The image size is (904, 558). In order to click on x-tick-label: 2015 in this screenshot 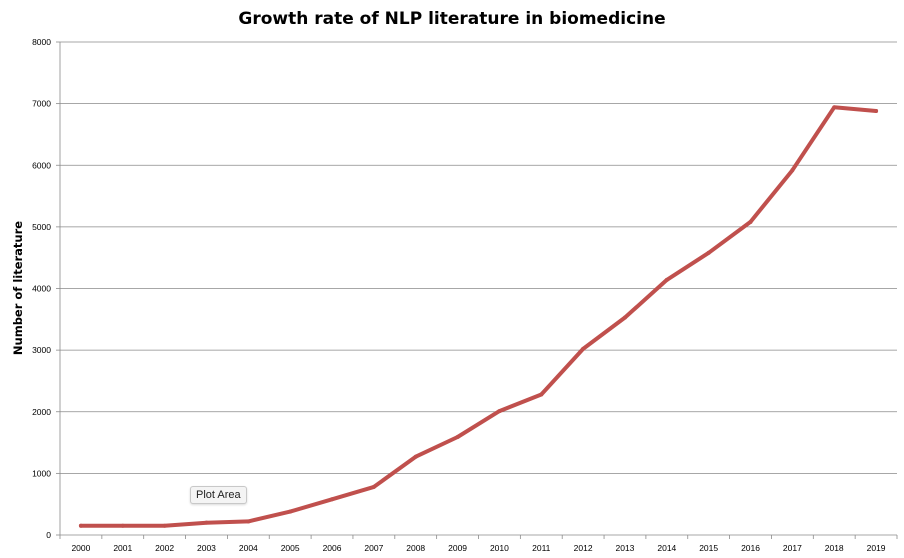, I will do `click(708, 548)`.